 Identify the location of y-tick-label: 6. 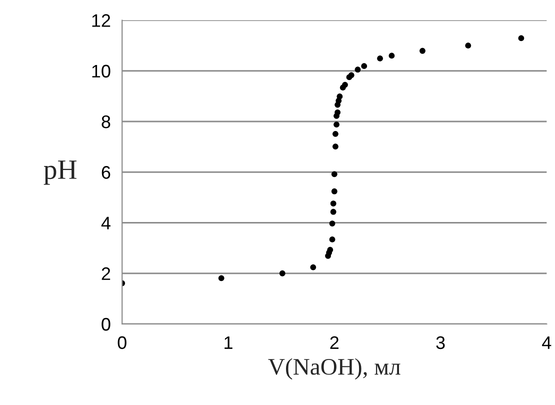
(106, 172).